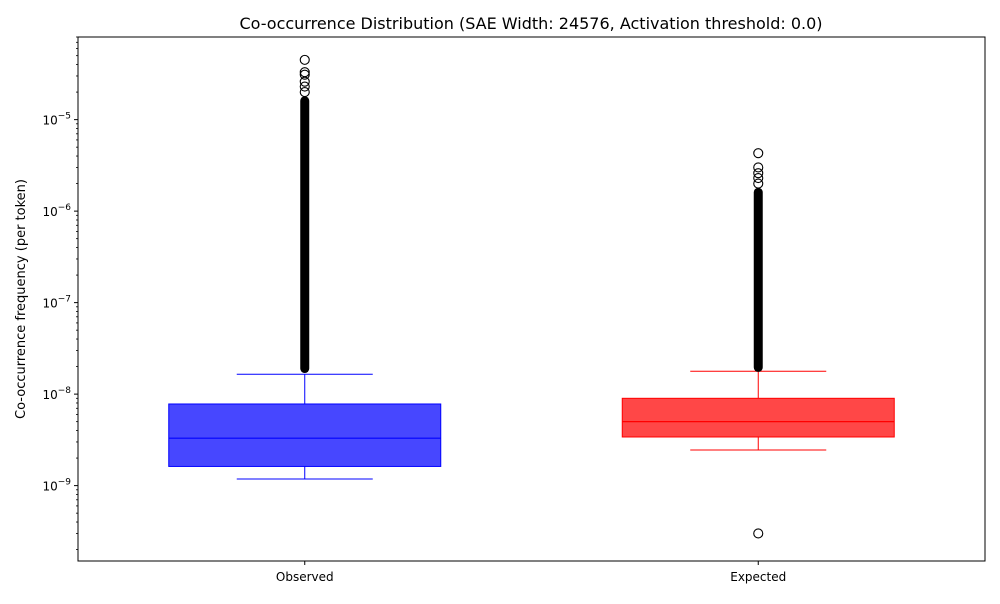 The height and width of the screenshot is (604, 1000). What do you see at coordinates (56, 120) in the screenshot?
I see `y-tick-label: 10⁻⁵` at bounding box center [56, 120].